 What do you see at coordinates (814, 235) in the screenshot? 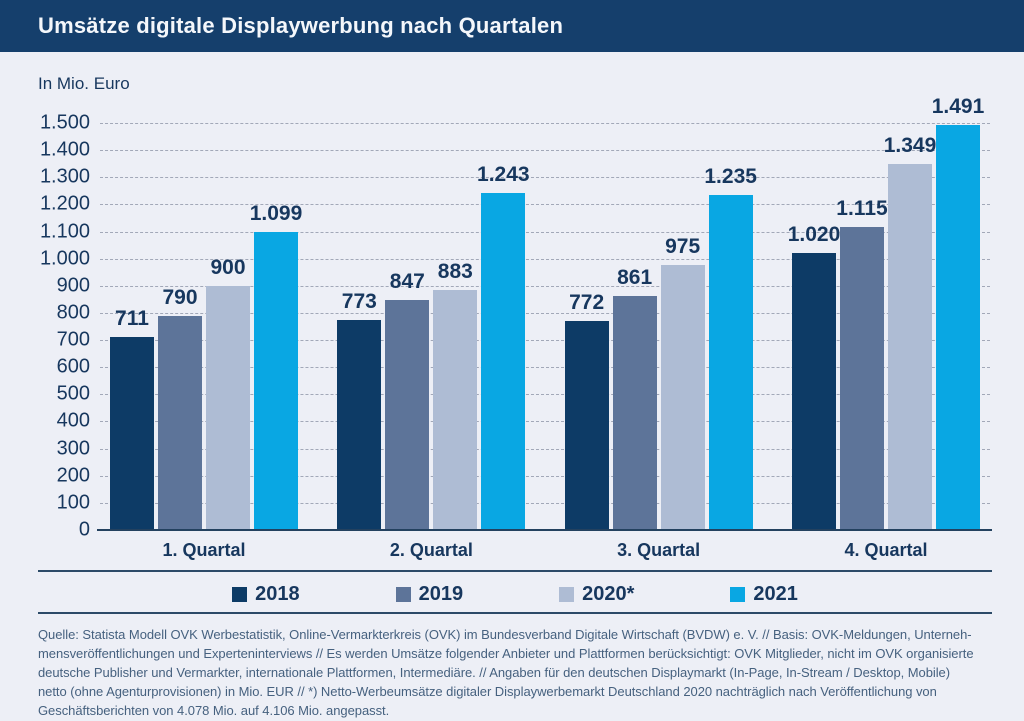
I see `bar-value-label: 1.020` at bounding box center [814, 235].